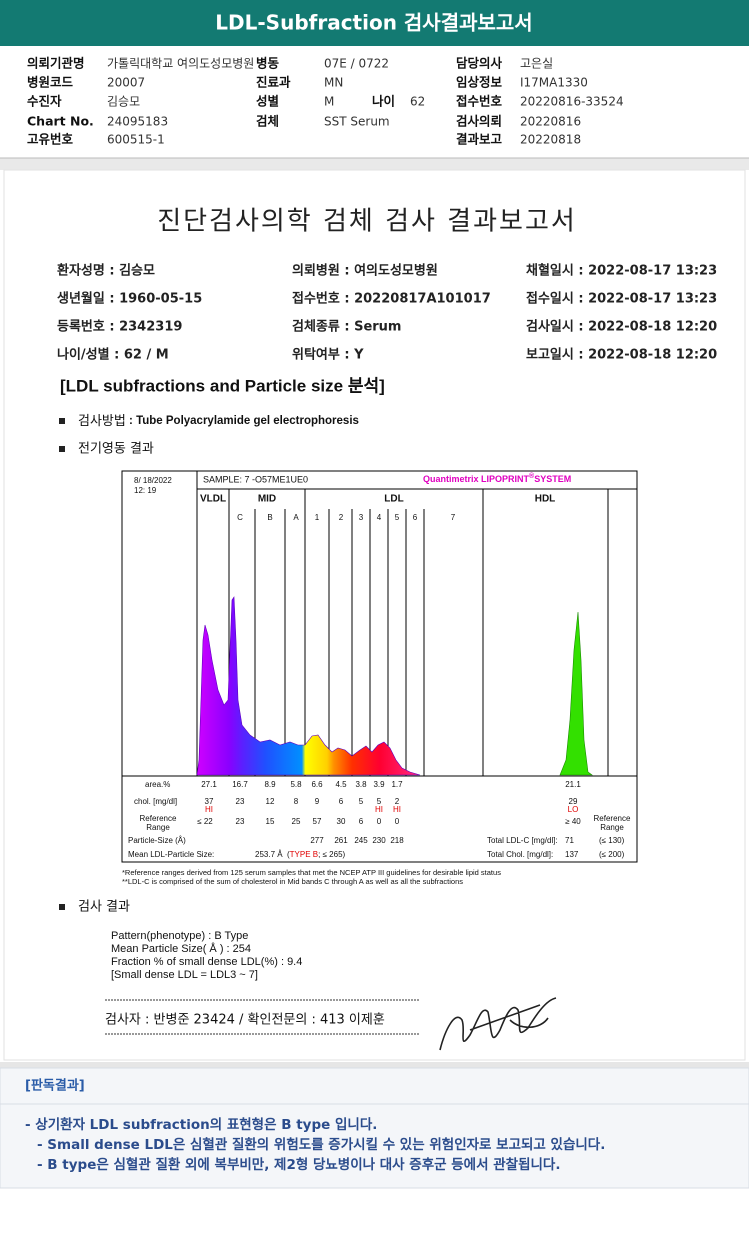 The width and height of the screenshot is (749, 1236). Describe the element at coordinates (391, 299) in the screenshot. I see `report-field: 접수번호 : 20220817A101017` at that location.